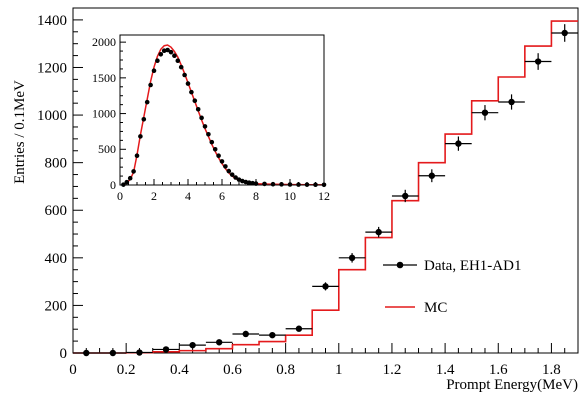  Describe the element at coordinates (56, 259) in the screenshot. I see `main-y-tick-label: 400` at that location.